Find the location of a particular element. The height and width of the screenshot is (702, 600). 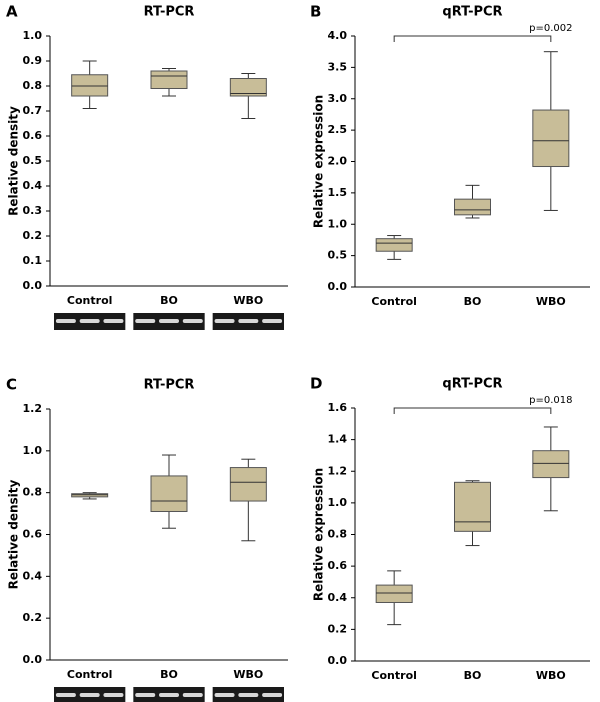

y-tick-label: 0.9 is located at coordinates (33, 60).